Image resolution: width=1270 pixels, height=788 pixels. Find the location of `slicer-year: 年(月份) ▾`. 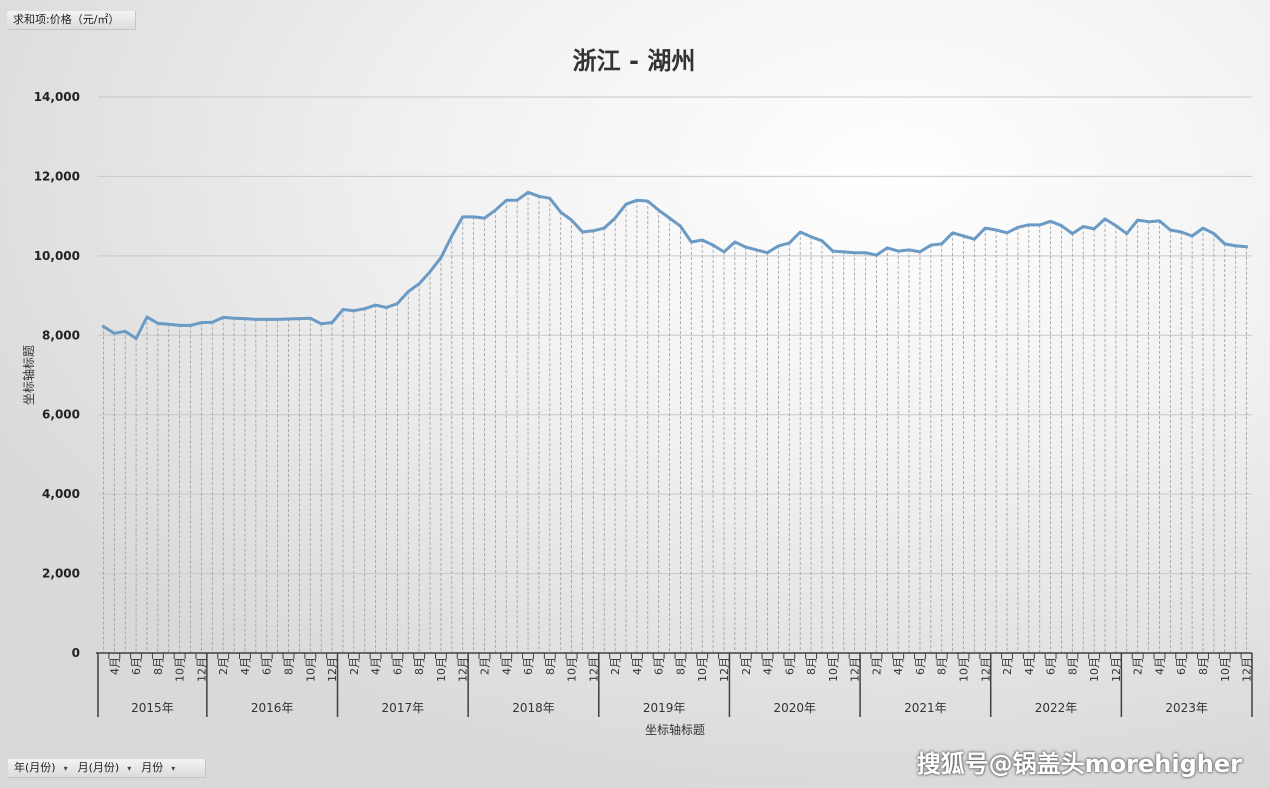

slicer-year: 年(月份) ▾ is located at coordinates (41, 767).